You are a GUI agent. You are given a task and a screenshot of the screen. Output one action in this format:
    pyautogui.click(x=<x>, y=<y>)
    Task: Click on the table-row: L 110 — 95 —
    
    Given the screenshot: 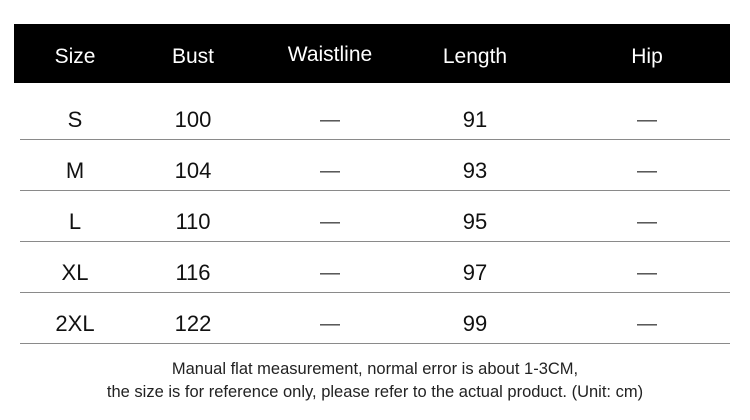 What is the action you would take?
    pyautogui.click(x=375, y=216)
    